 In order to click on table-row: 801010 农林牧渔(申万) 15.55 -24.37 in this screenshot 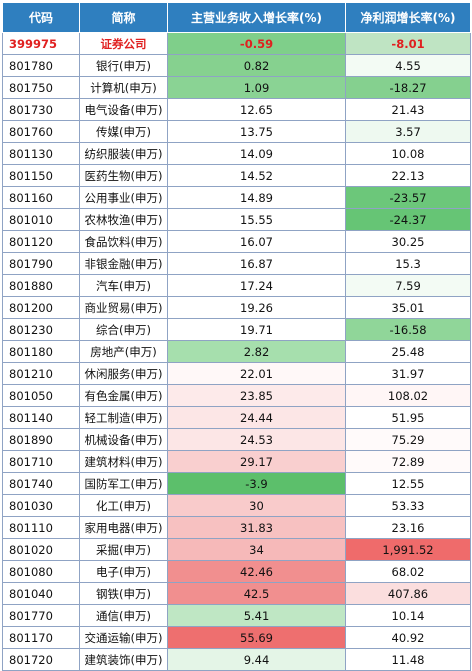, I will do `click(236, 219)`.